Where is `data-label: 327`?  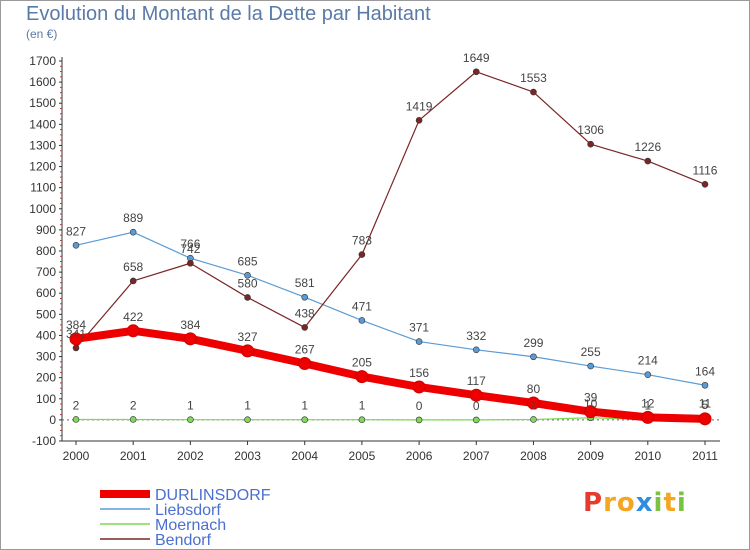
data-label: 327 is located at coordinates (248, 337).